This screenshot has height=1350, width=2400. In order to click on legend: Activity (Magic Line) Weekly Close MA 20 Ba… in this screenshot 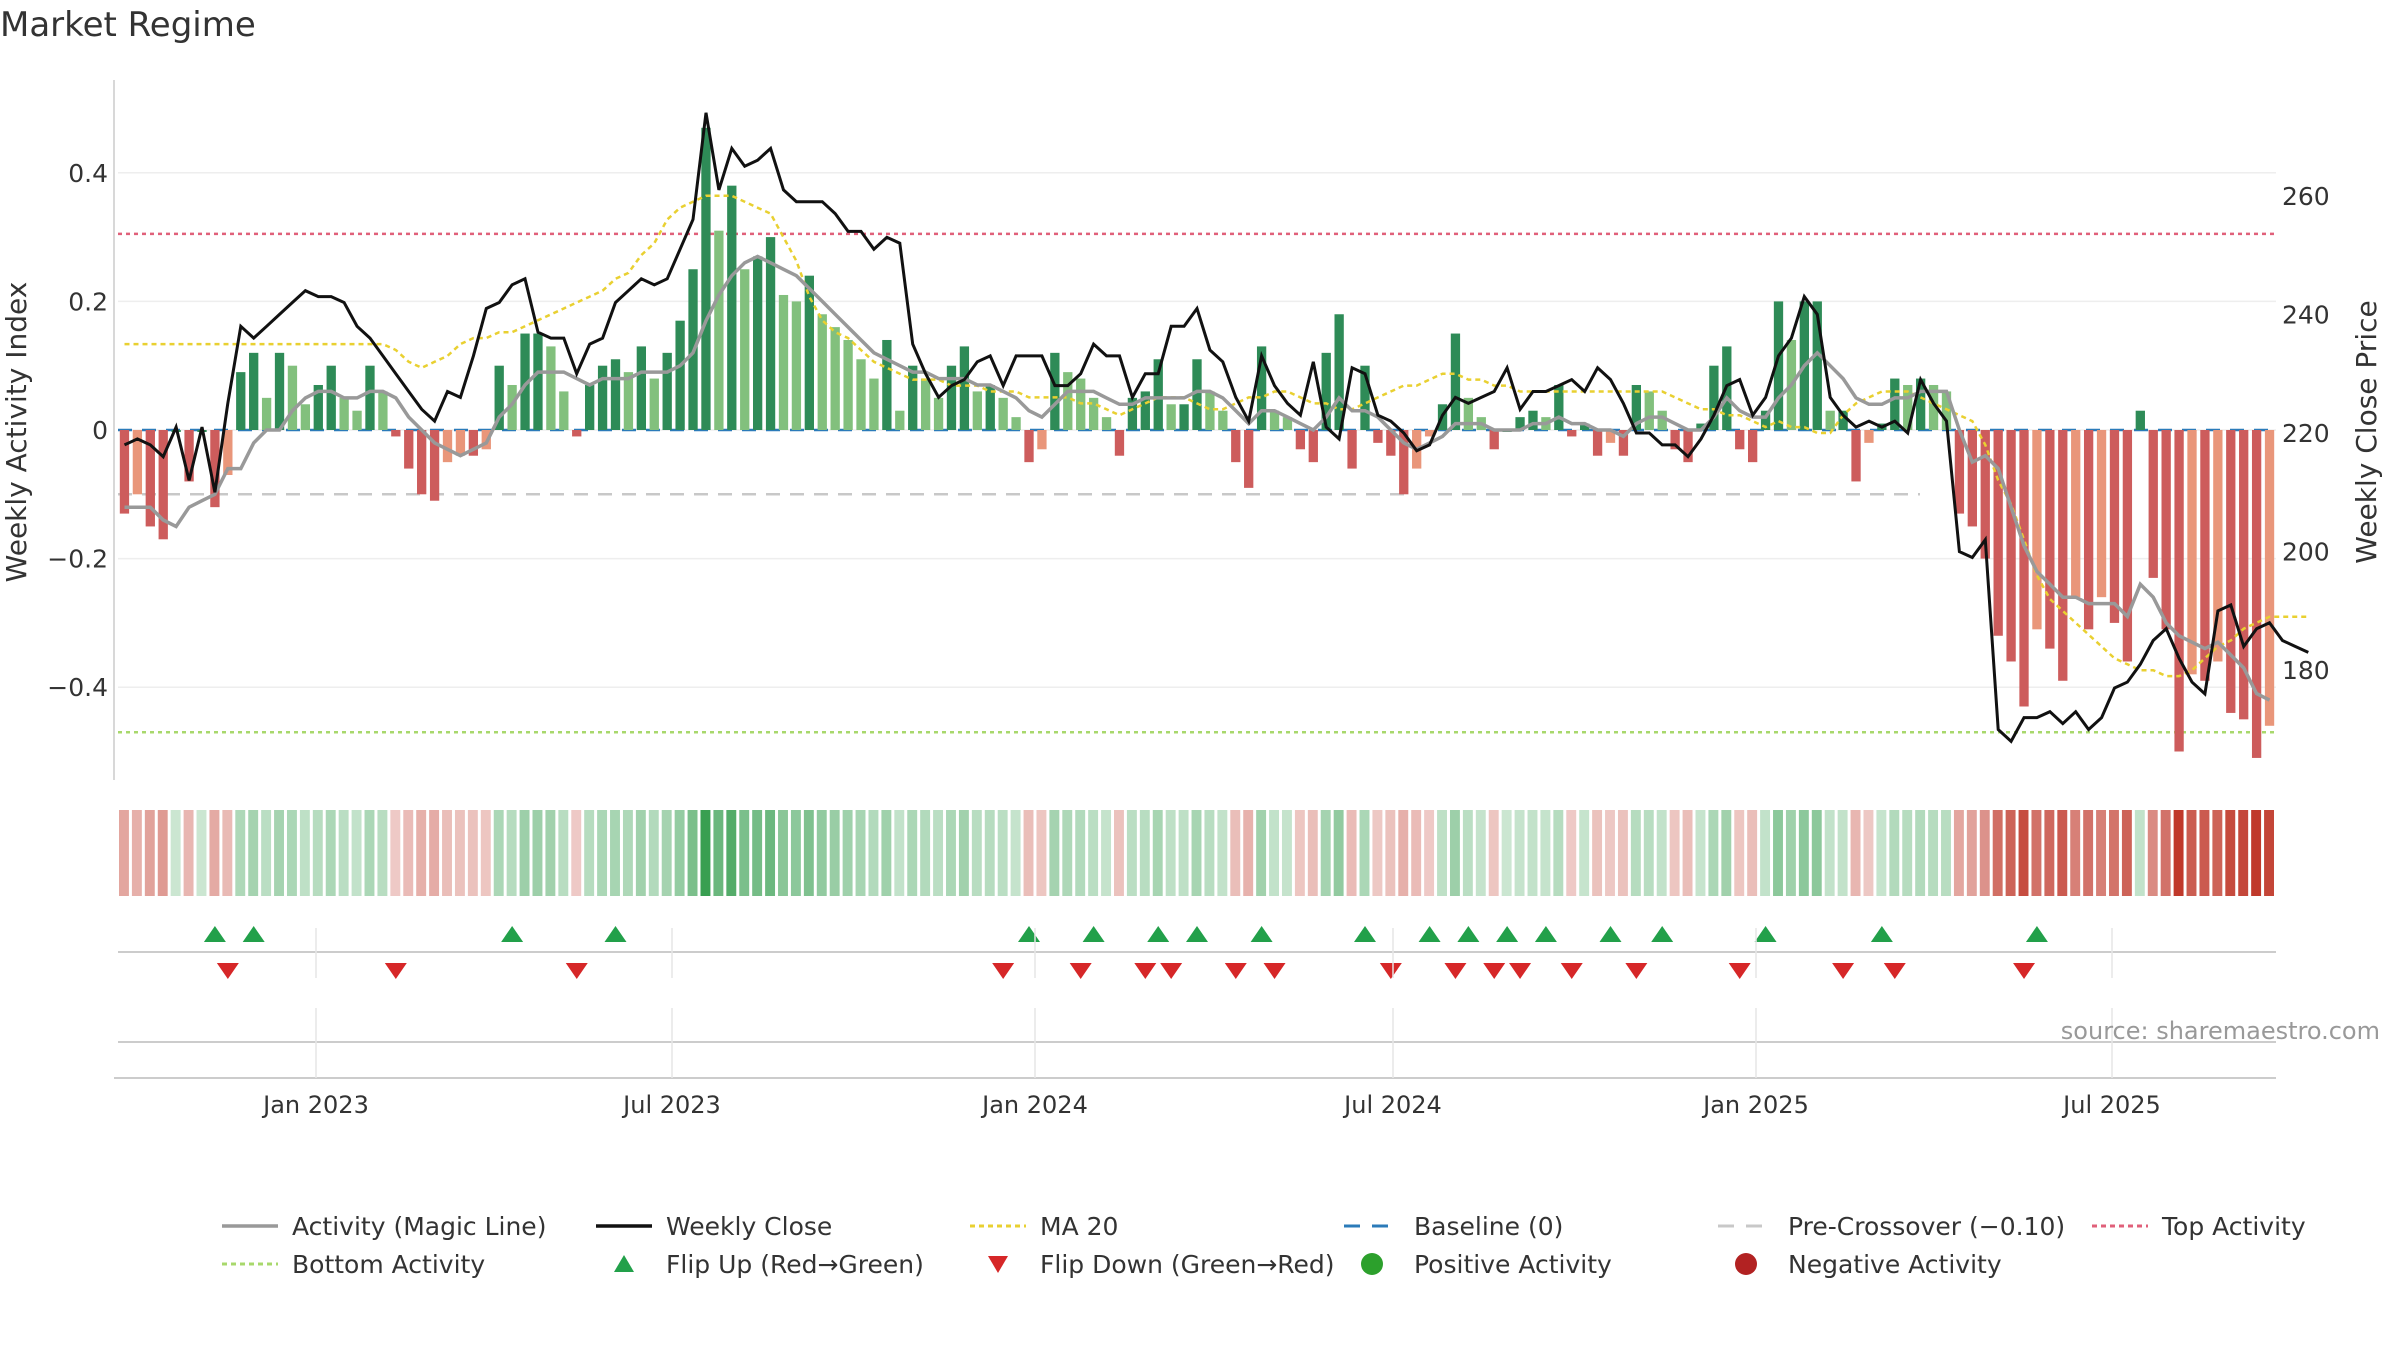, I will do `click(1264, 1245)`.